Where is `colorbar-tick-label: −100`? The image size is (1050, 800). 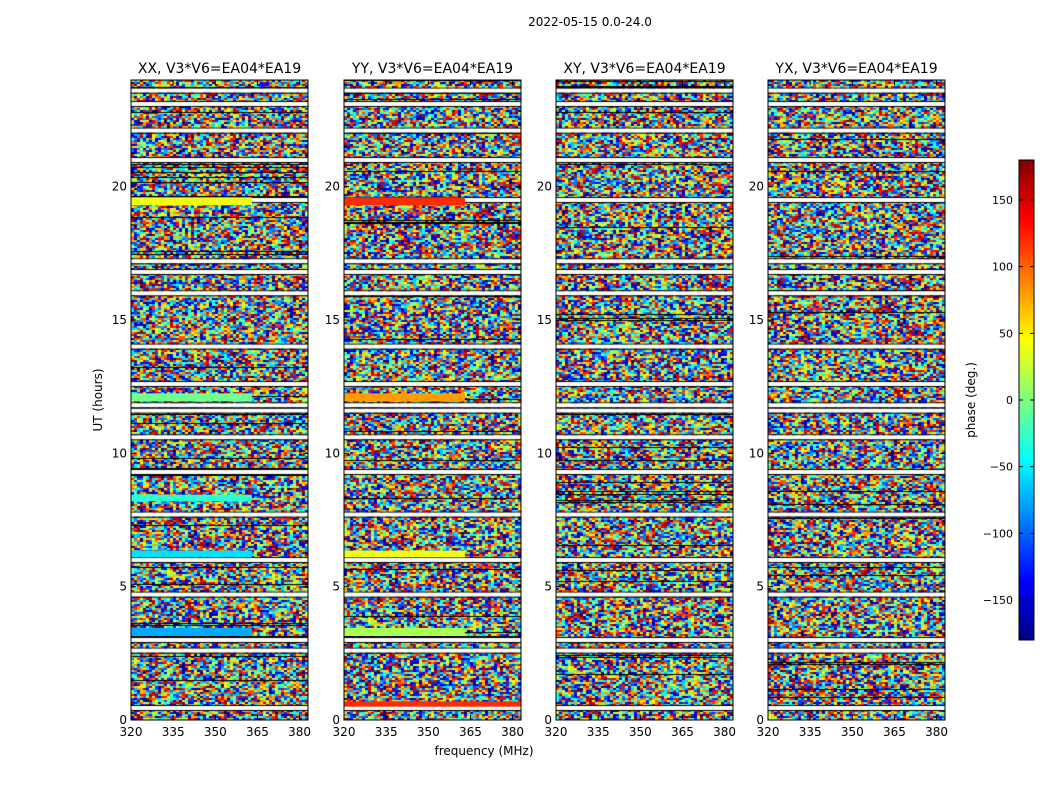
colorbar-tick-label: −100 is located at coordinates (998, 533).